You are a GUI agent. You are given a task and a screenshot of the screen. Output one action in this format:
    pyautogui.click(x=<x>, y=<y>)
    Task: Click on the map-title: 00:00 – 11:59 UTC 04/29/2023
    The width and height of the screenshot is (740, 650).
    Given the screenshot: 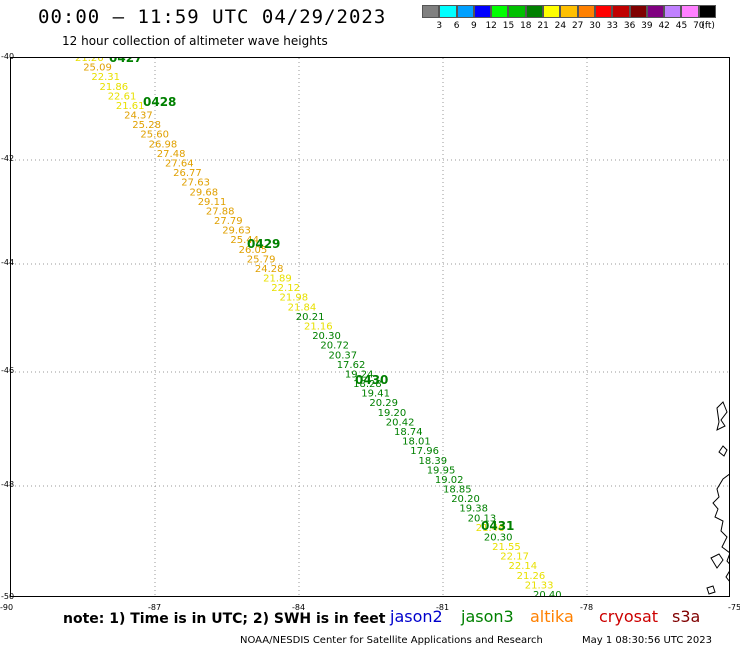 What is the action you would take?
    pyautogui.click(x=212, y=17)
    